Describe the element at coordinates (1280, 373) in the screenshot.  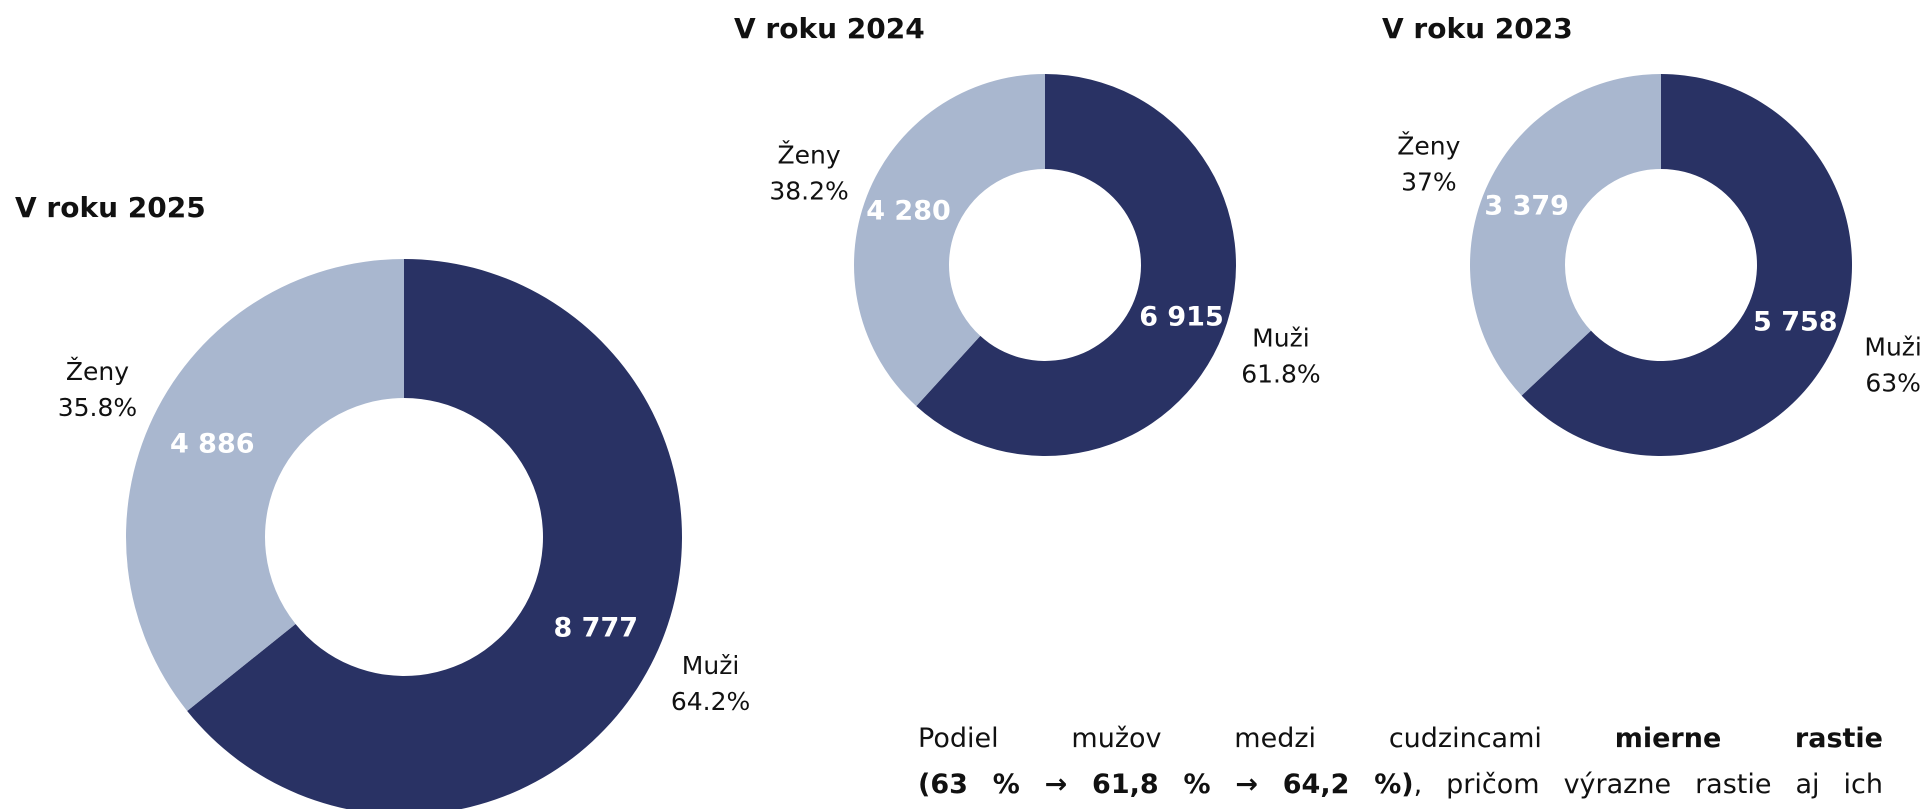
I see `percent-label: 61.8%` at that location.